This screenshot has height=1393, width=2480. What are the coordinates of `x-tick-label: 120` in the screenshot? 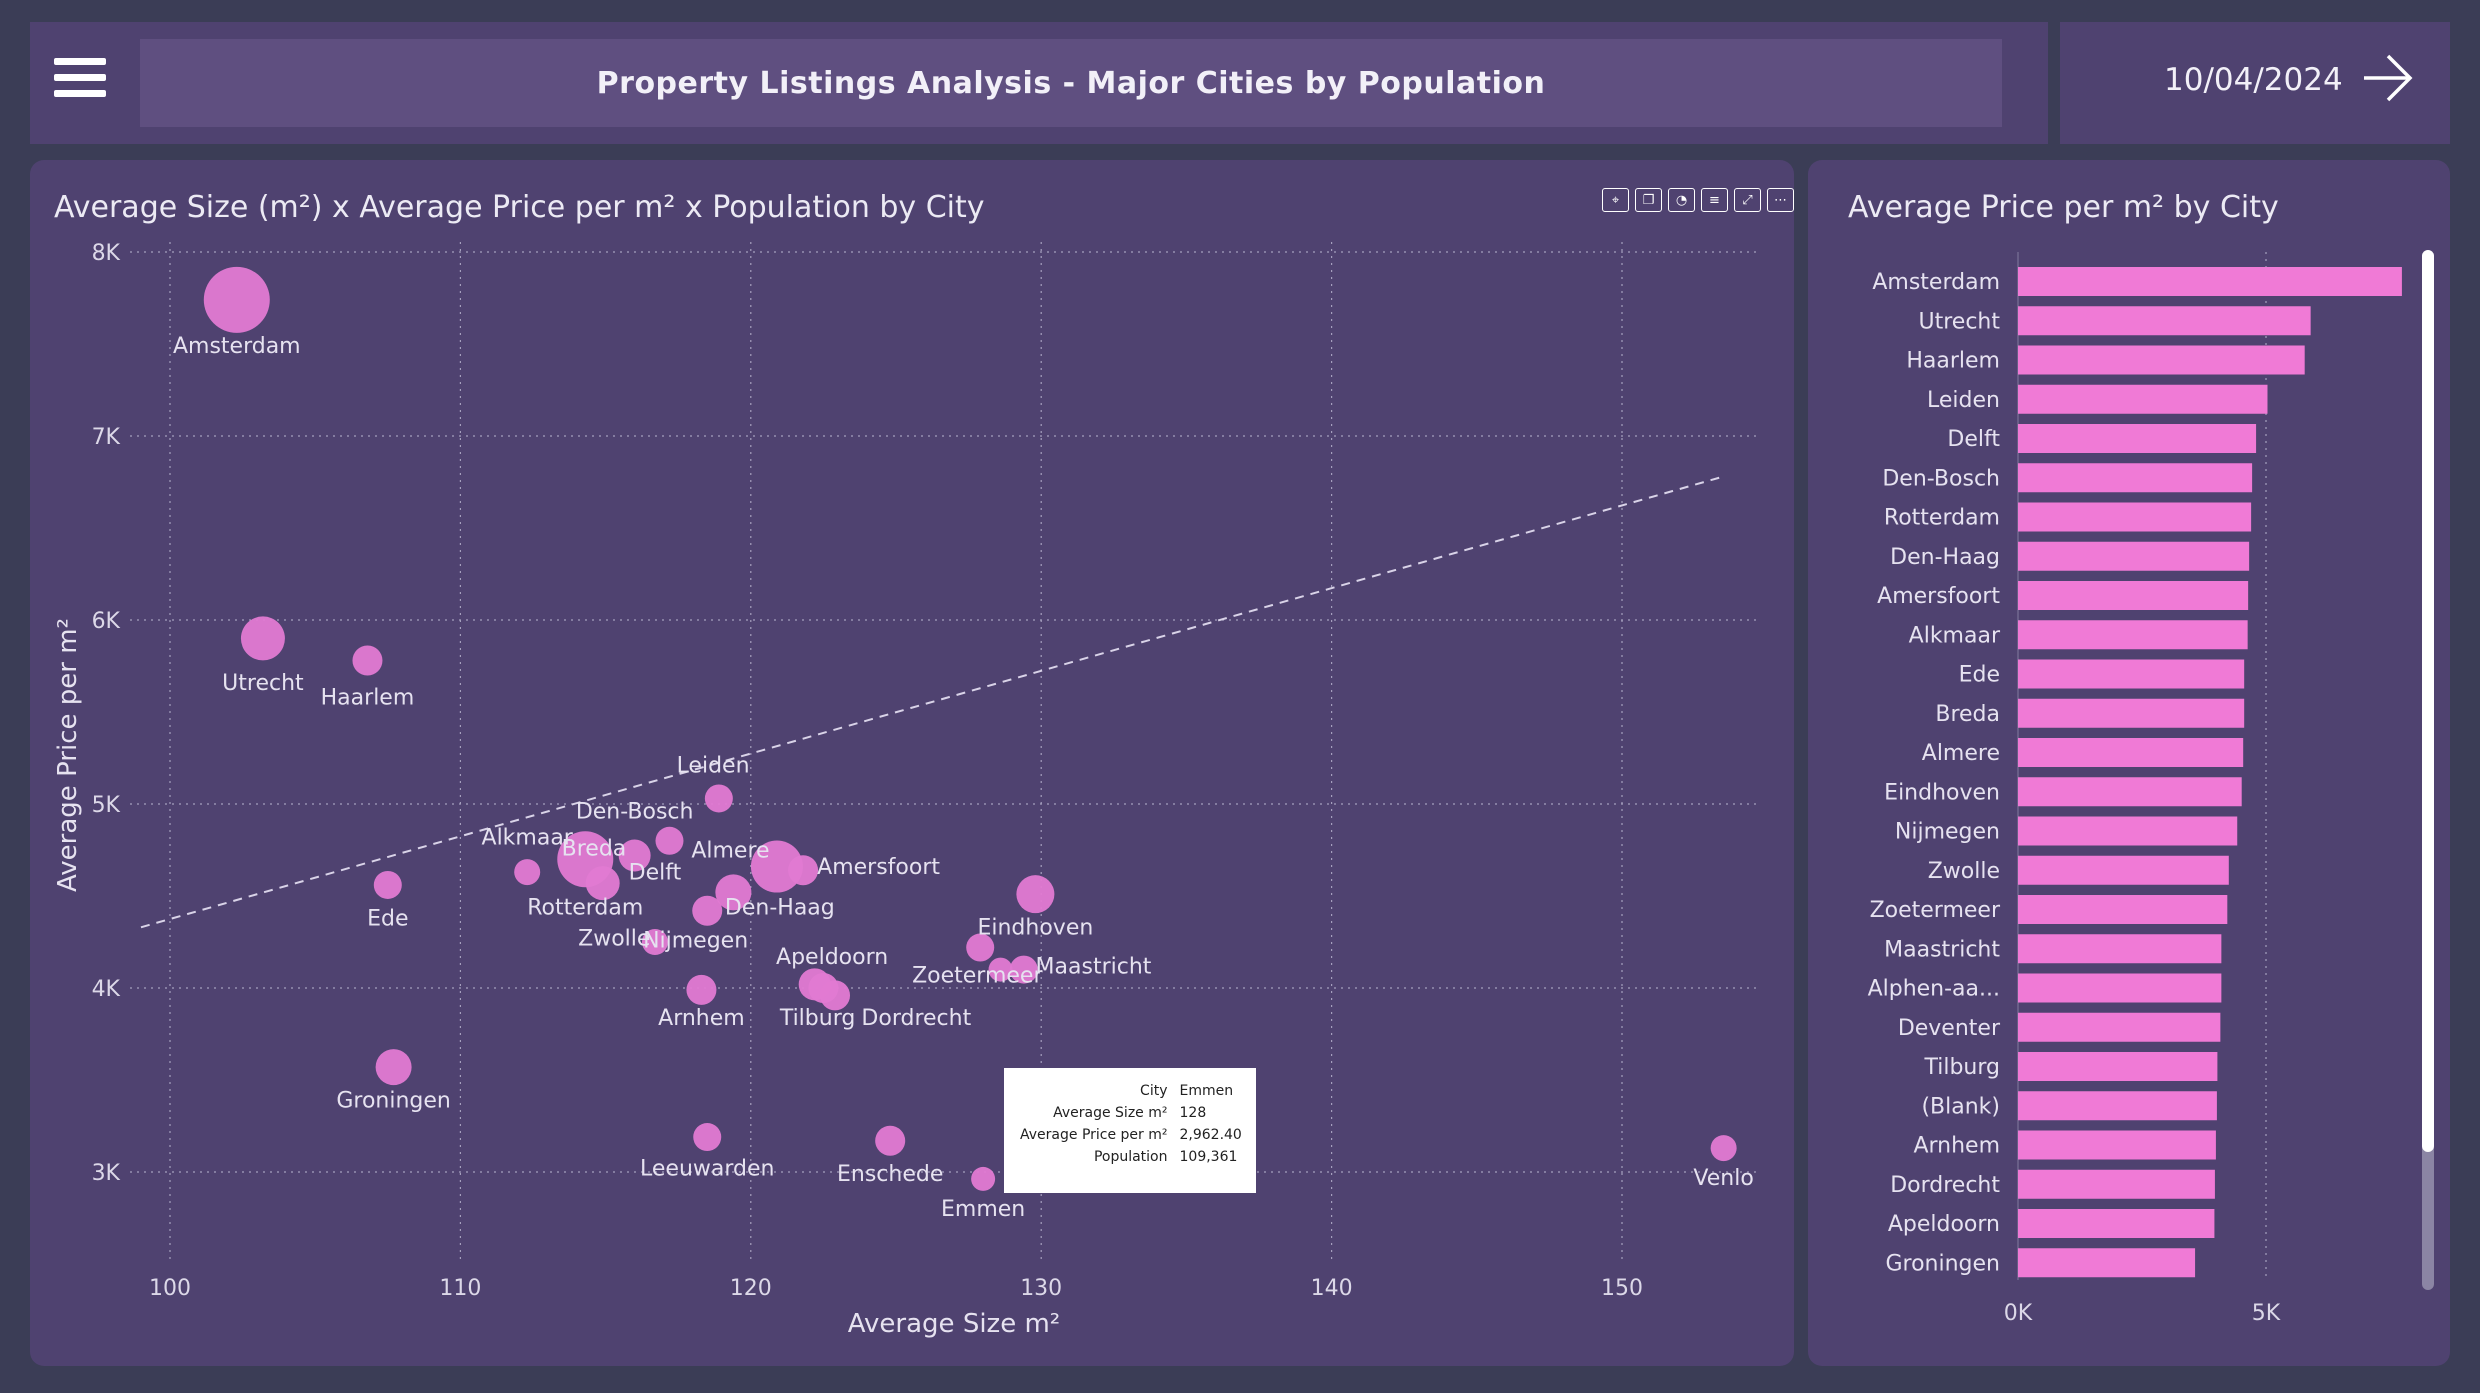 It's located at (751, 1288).